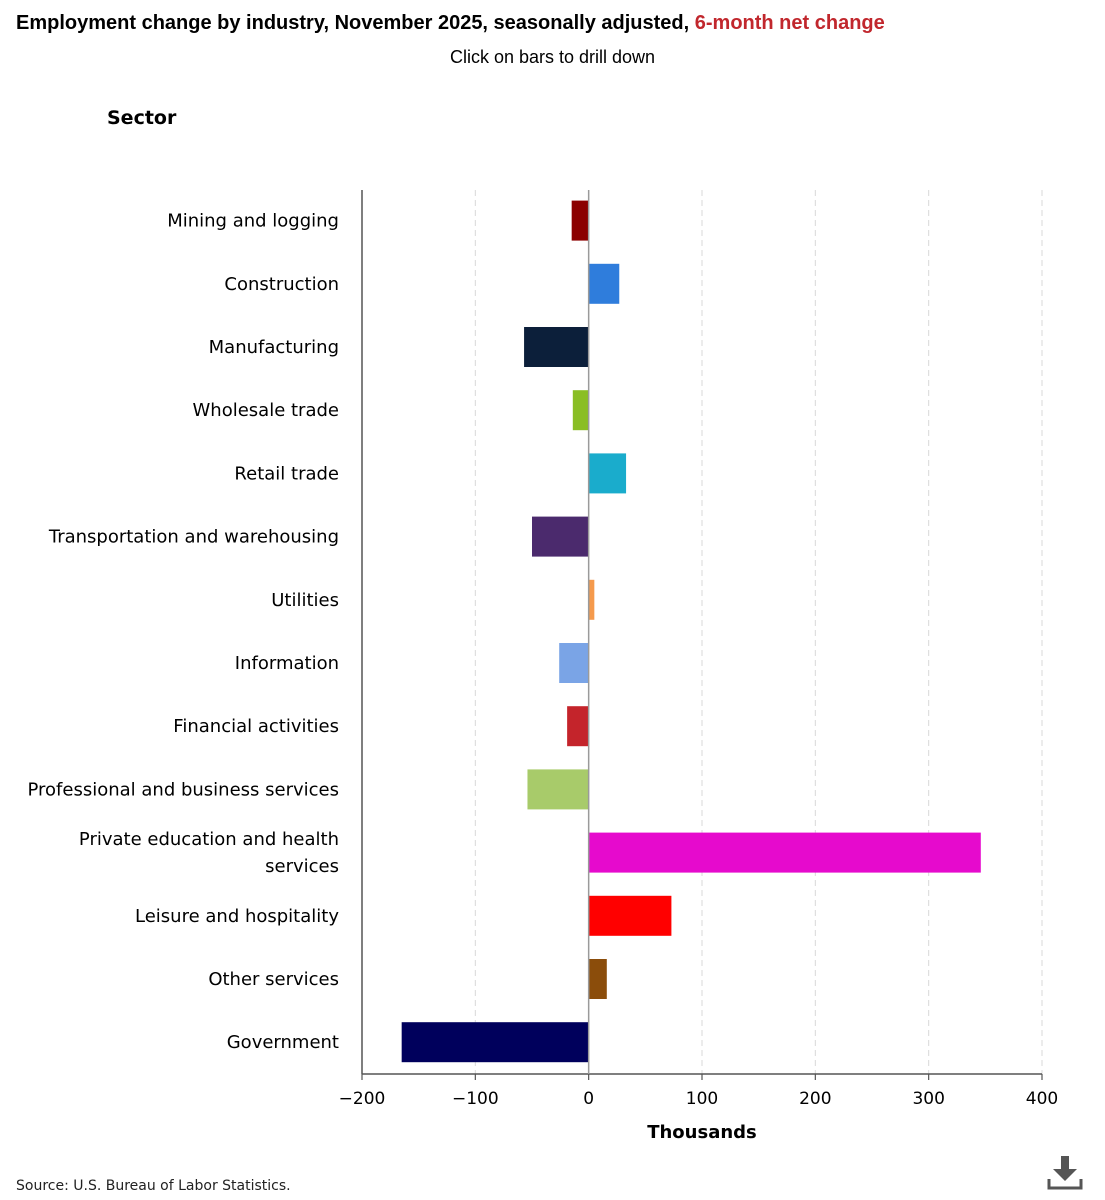 The width and height of the screenshot is (1105, 1200). Describe the element at coordinates (597, 979) in the screenshot. I see `bar-other-services` at that location.